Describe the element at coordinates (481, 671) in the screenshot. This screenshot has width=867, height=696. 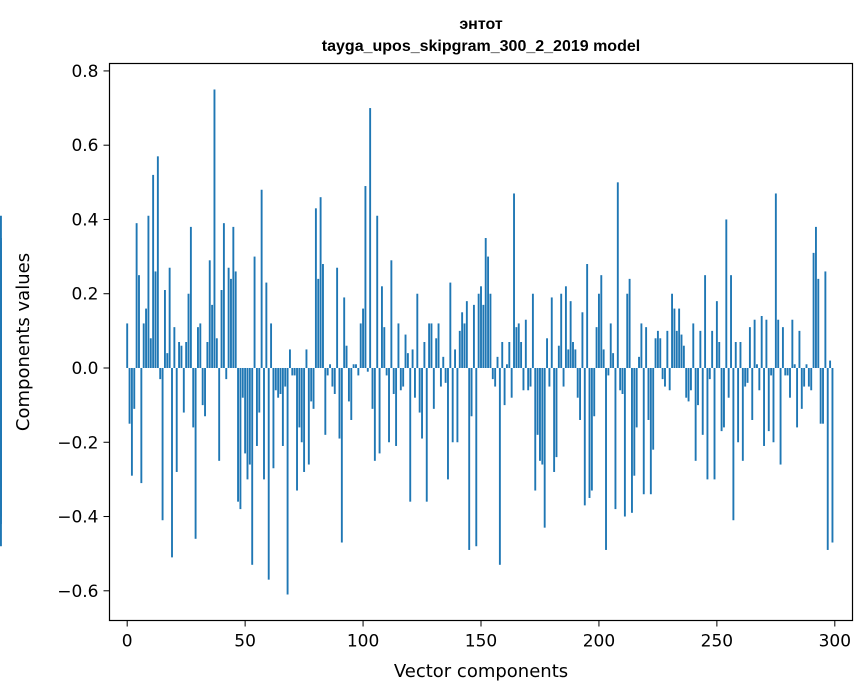
I see `x-axis-label: Vector components` at that location.